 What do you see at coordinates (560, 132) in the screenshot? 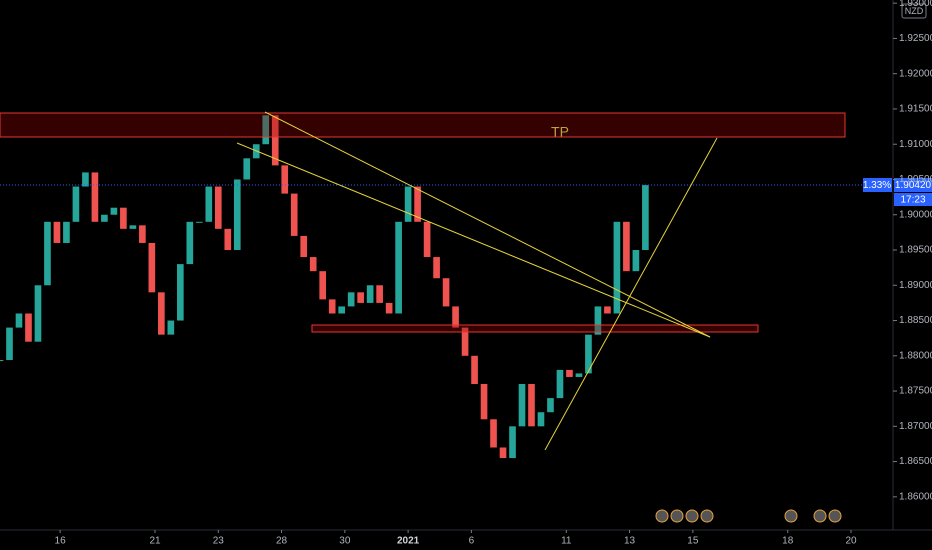
I see `tp-label: TP` at bounding box center [560, 132].